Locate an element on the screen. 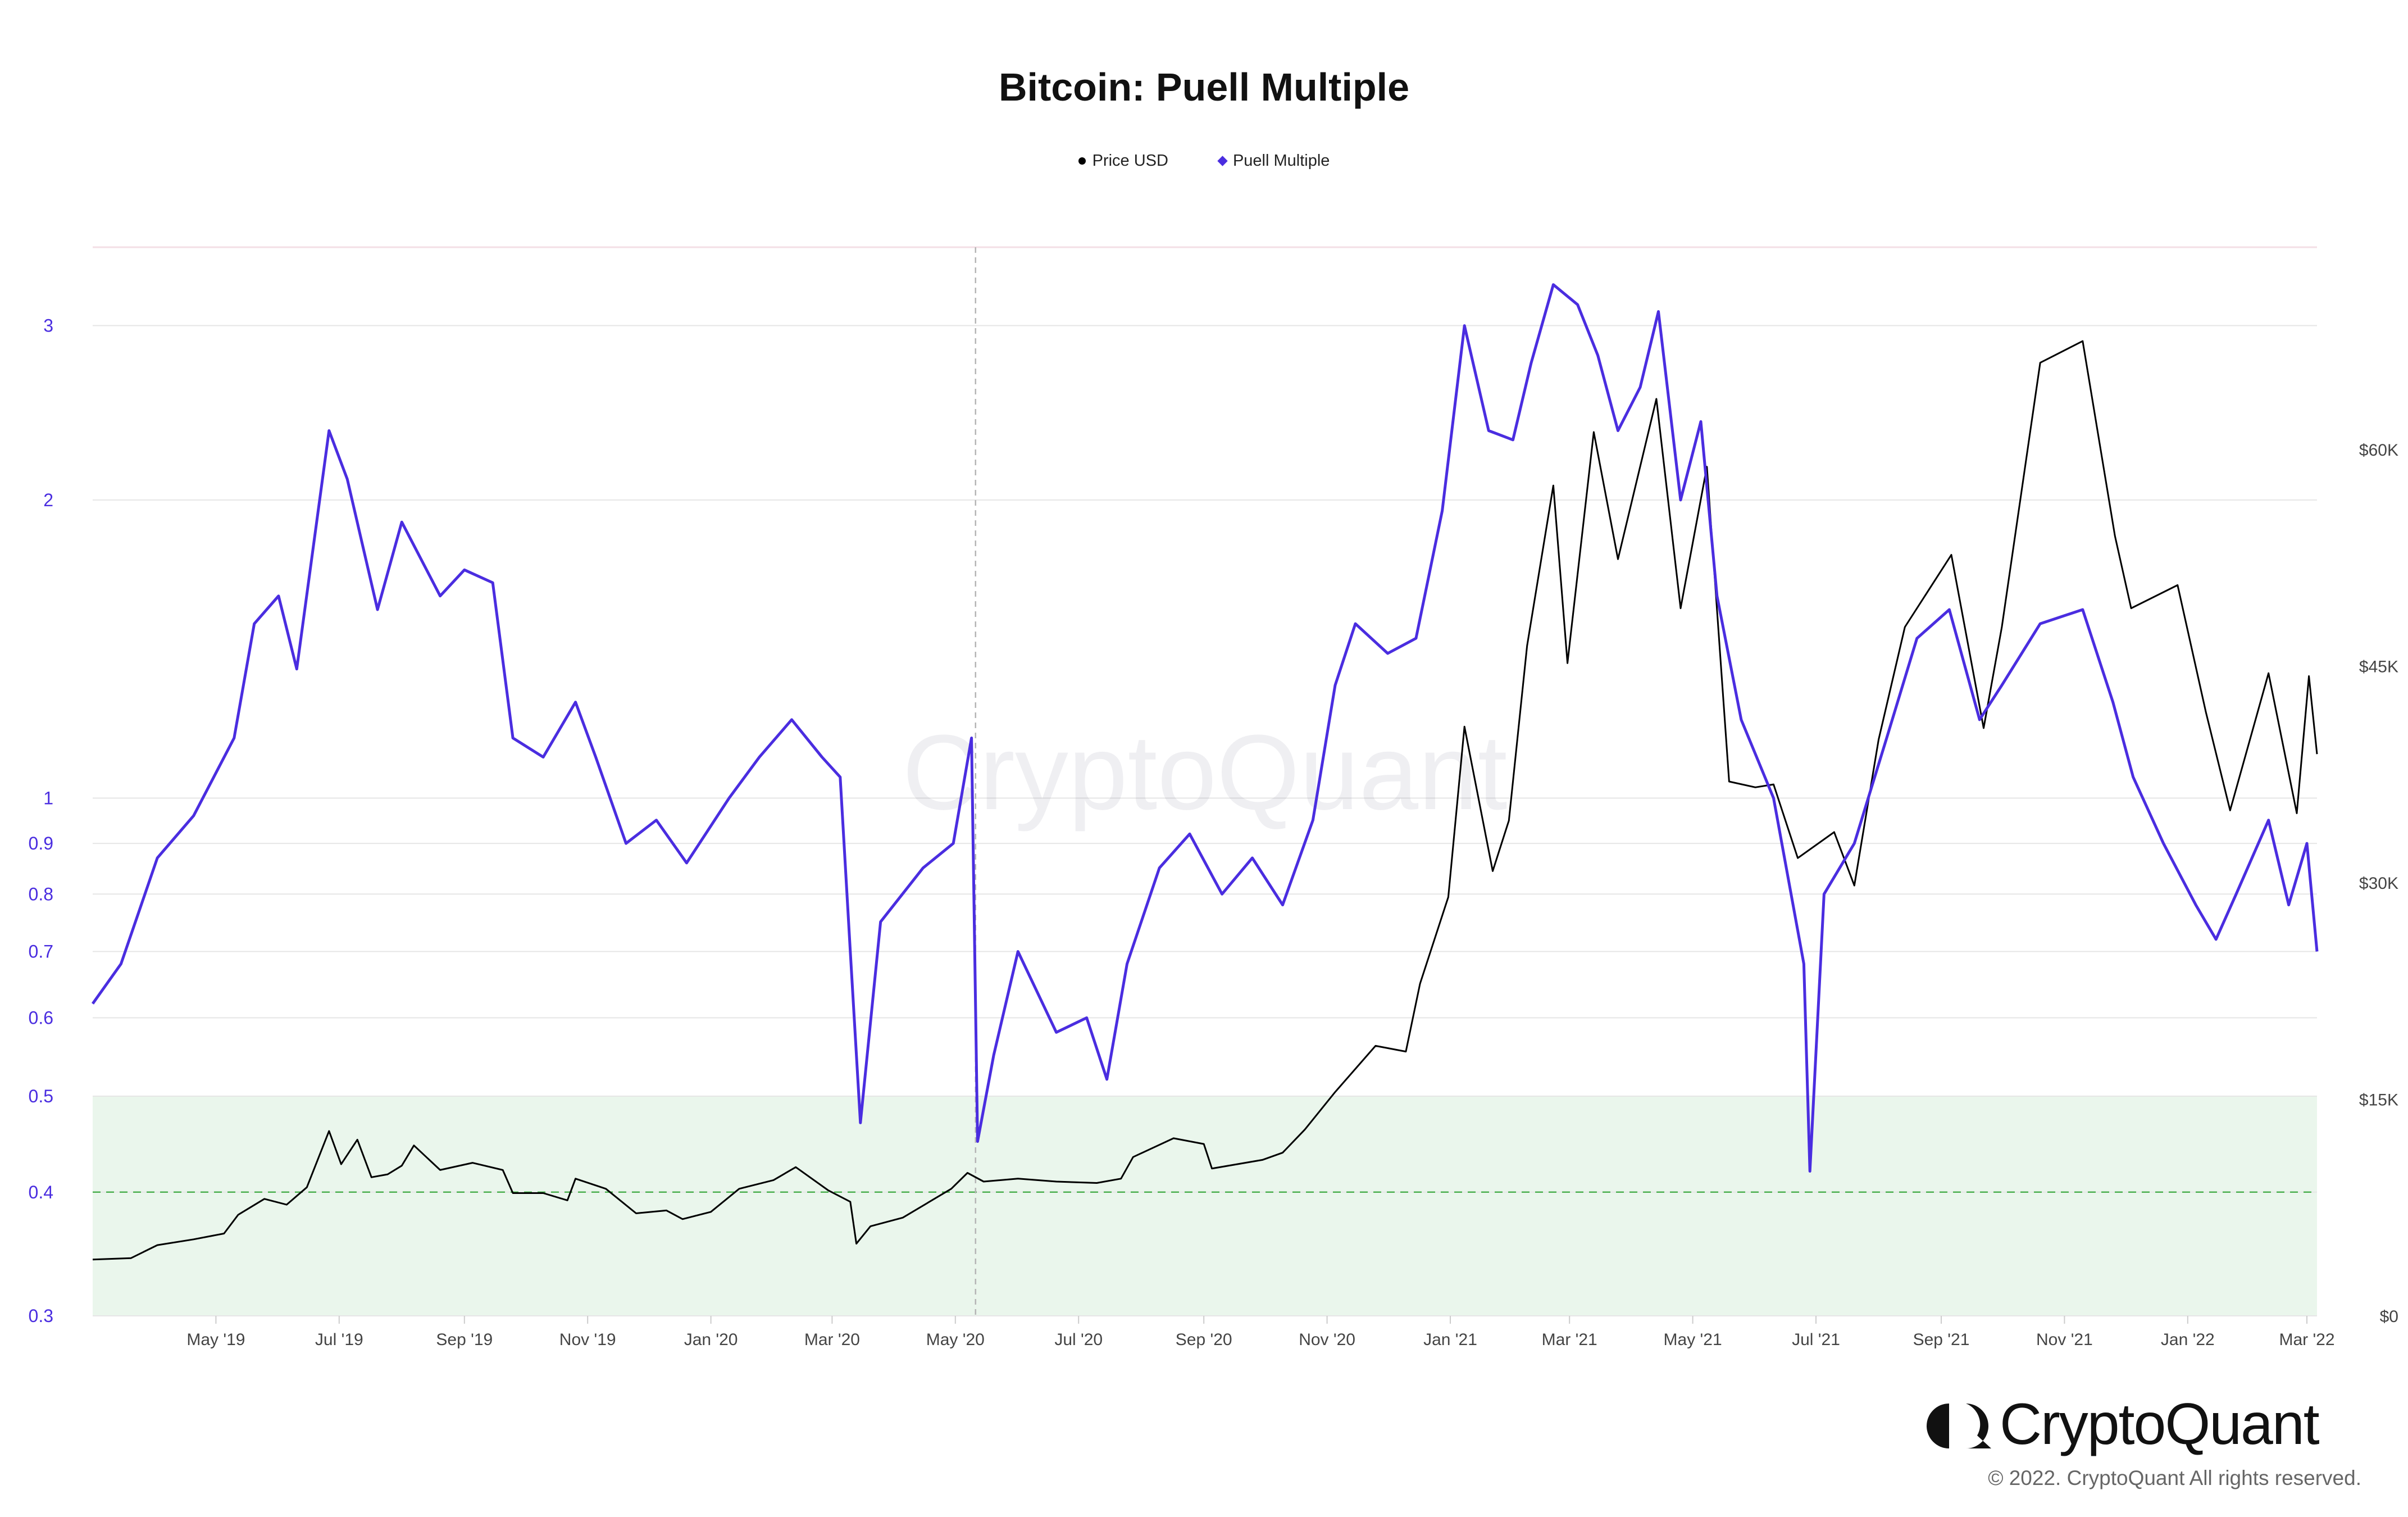 The width and height of the screenshot is (2408, 1517). y-right-tick-label: $45K is located at coordinates (2378, 666).